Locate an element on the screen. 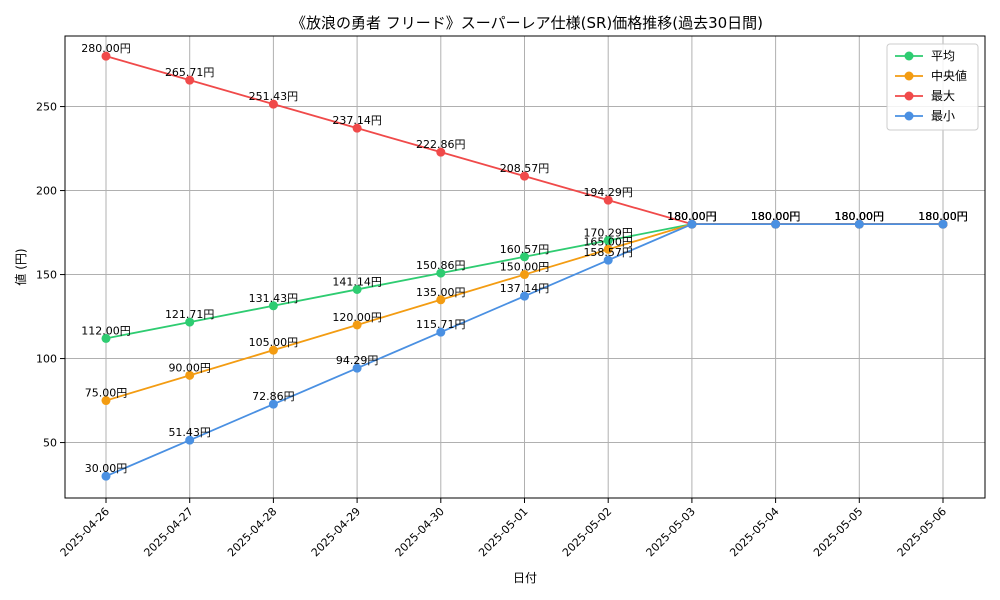 The image size is (1000, 600). legend-box is located at coordinates (932, 87).